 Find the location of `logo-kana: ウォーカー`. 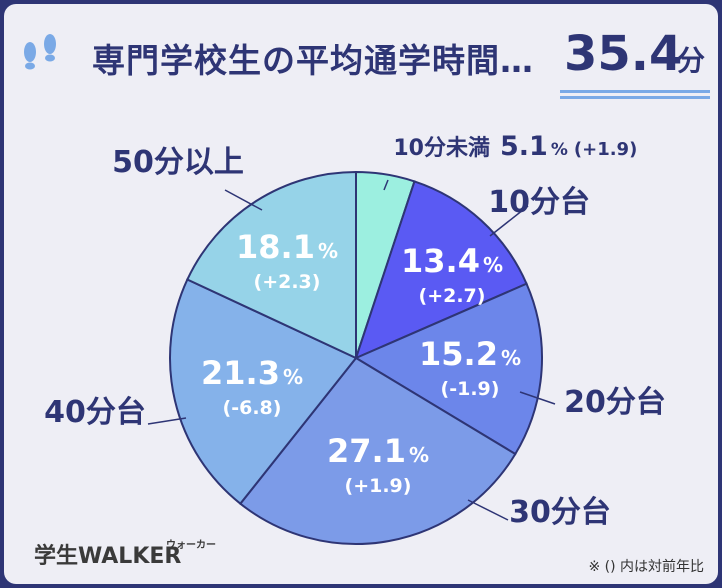

logo-kana: ウォーカー is located at coordinates (191, 545).